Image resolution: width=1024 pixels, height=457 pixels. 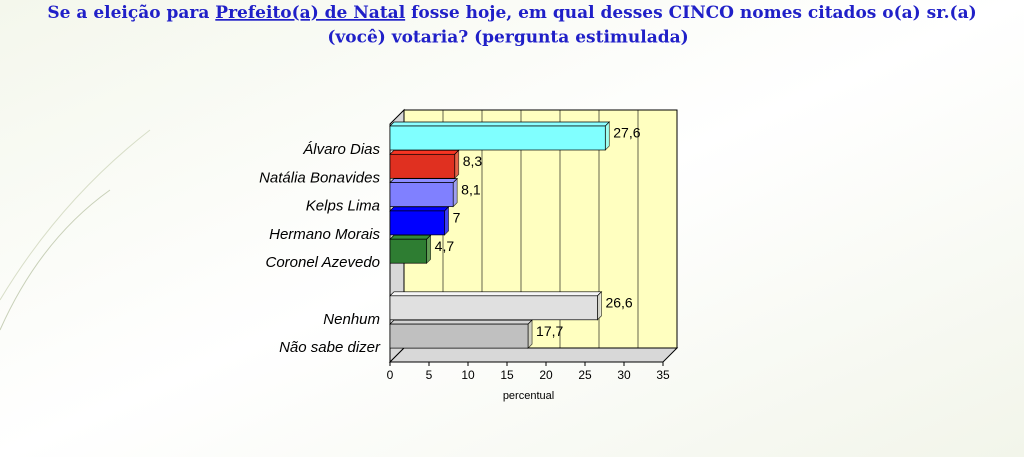 I want to click on data-label: 7, so click(x=457, y=218).